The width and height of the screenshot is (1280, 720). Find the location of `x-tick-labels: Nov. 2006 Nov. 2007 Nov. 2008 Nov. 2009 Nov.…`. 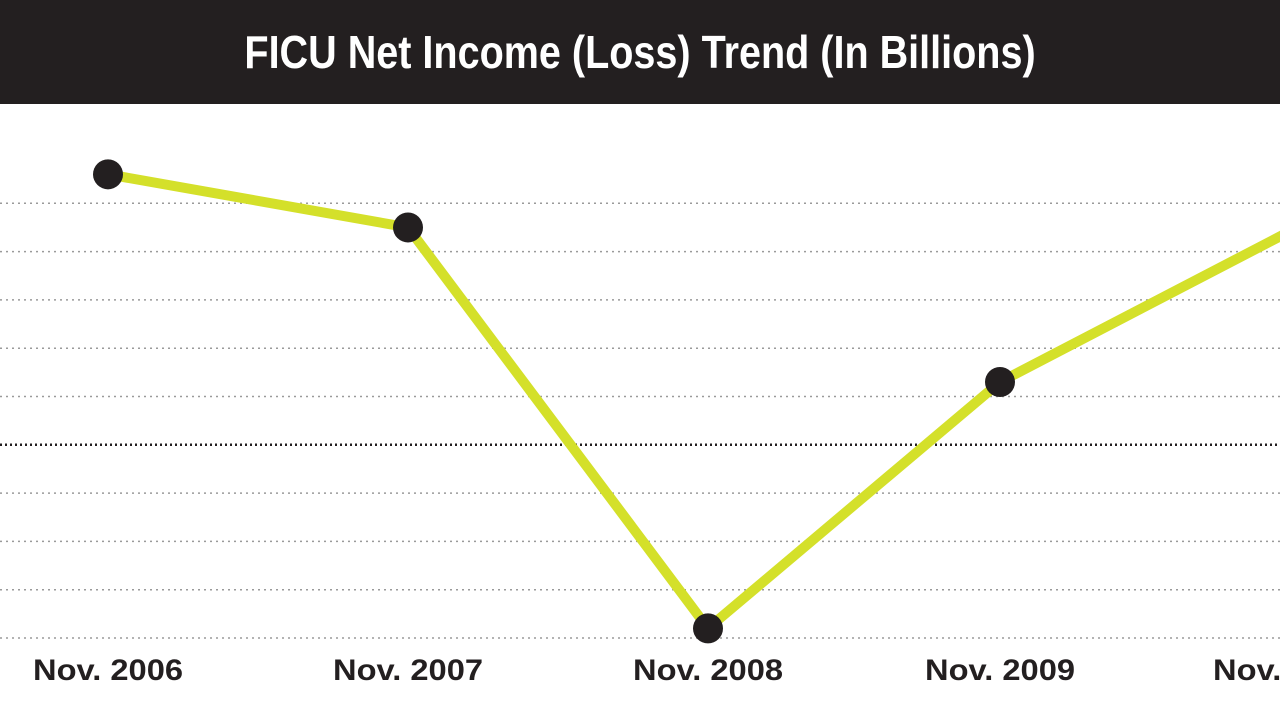

x-tick-labels: Nov. 2006 Nov. 2007 Nov. 2008 Nov. 2009 Nov.… is located at coordinates (656, 670).